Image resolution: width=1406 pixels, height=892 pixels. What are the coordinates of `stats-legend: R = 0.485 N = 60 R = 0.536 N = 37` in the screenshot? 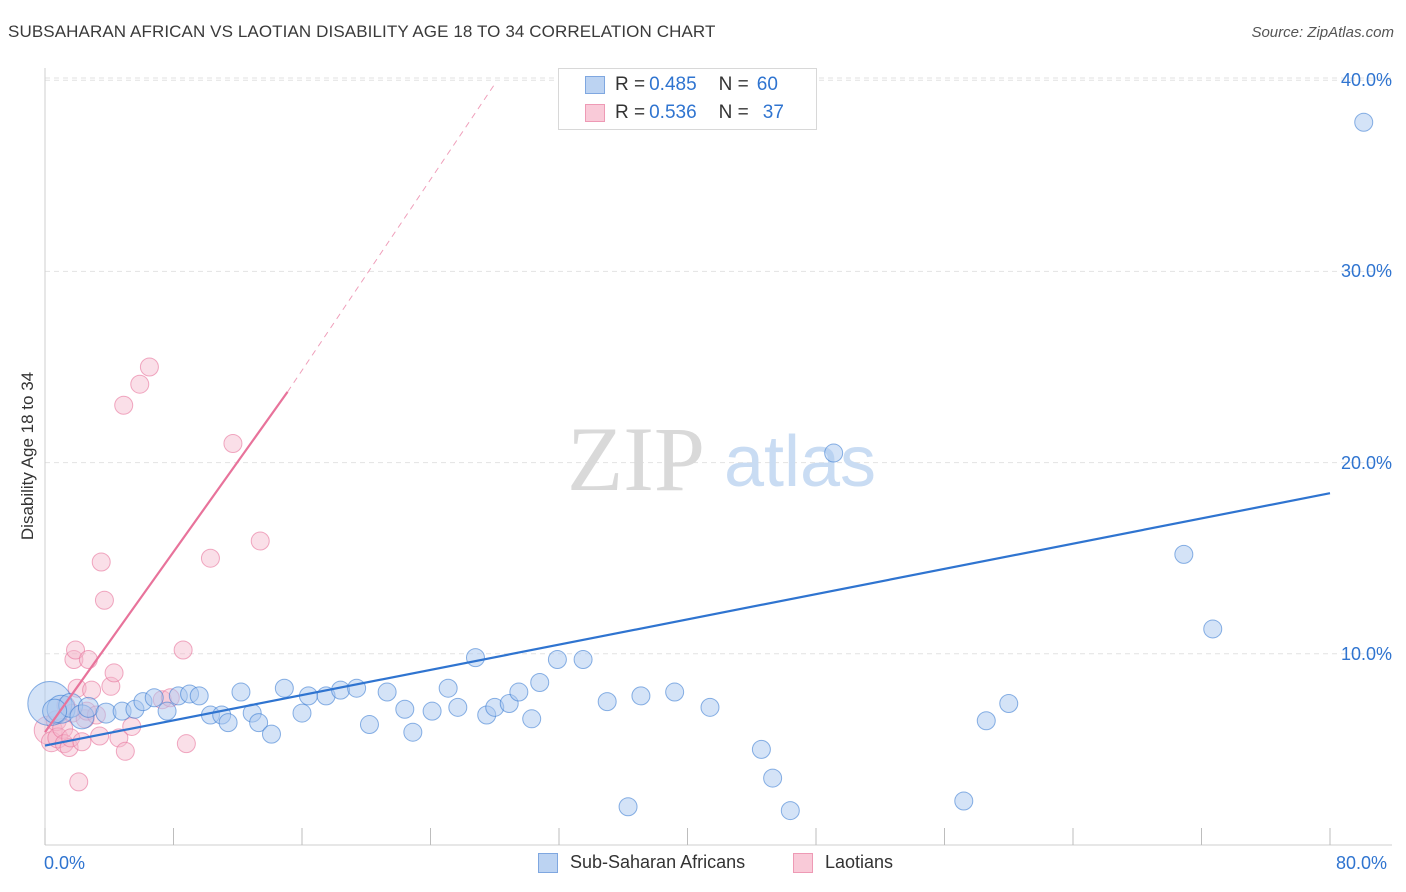 It's located at (687, 99).